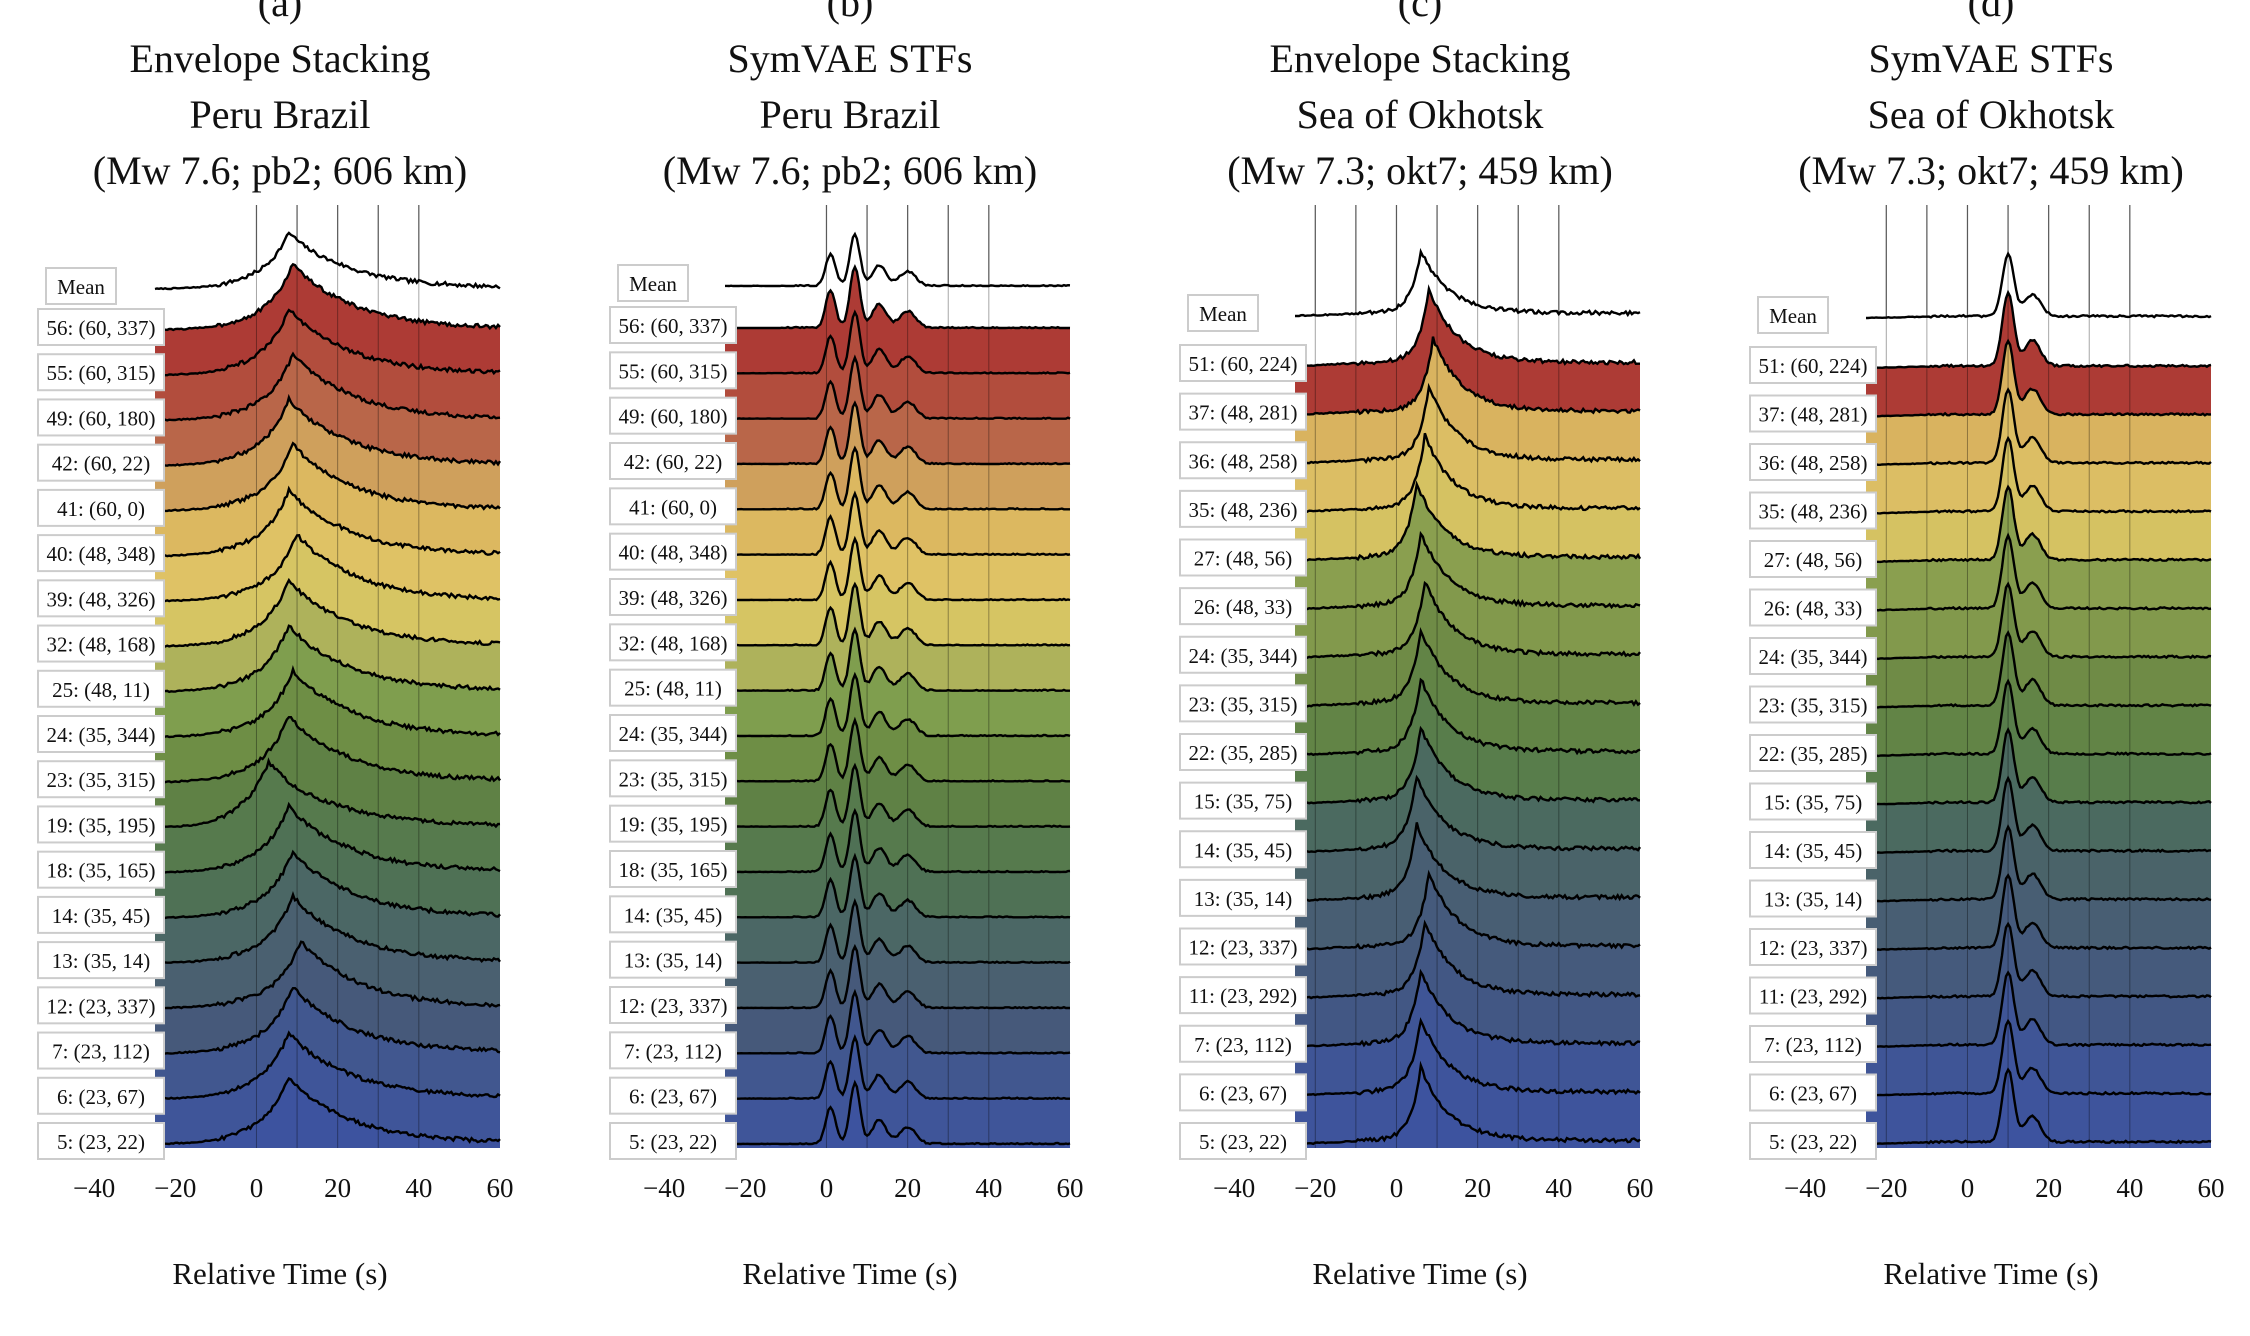 Image resolution: width=2250 pixels, height=1336 pixels. I want to click on x-tick-label: 20, so click(337, 1188).